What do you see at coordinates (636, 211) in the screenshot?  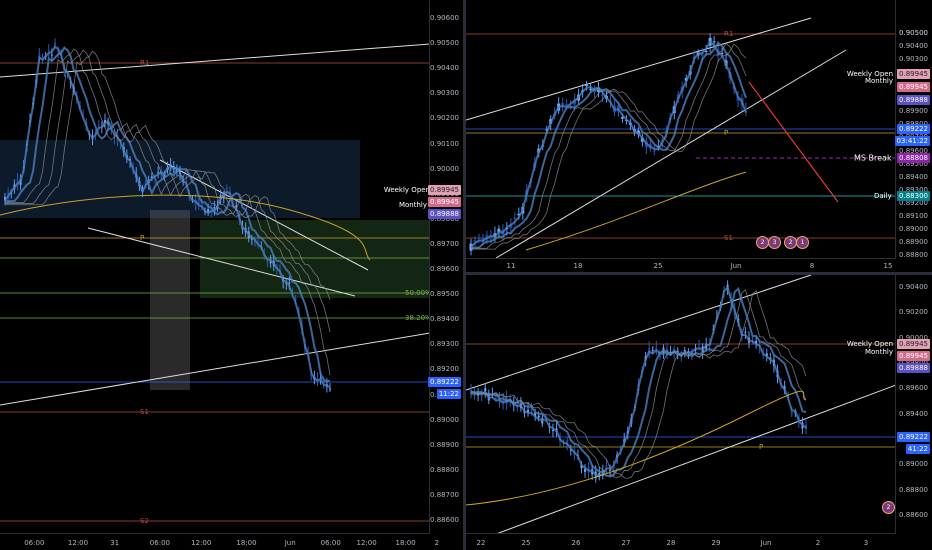 I see `tr-ma200-line` at bounding box center [636, 211].